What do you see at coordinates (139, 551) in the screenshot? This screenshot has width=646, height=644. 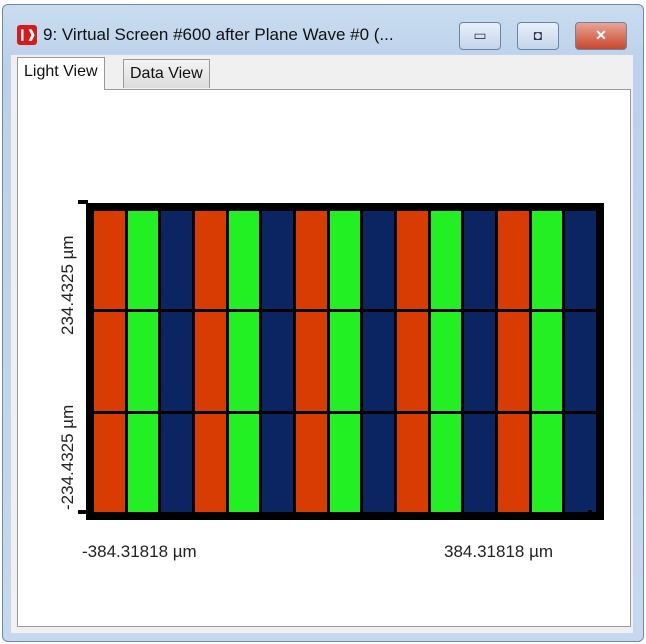 I see `x-axis-left-label: -384.31818 µm` at bounding box center [139, 551].